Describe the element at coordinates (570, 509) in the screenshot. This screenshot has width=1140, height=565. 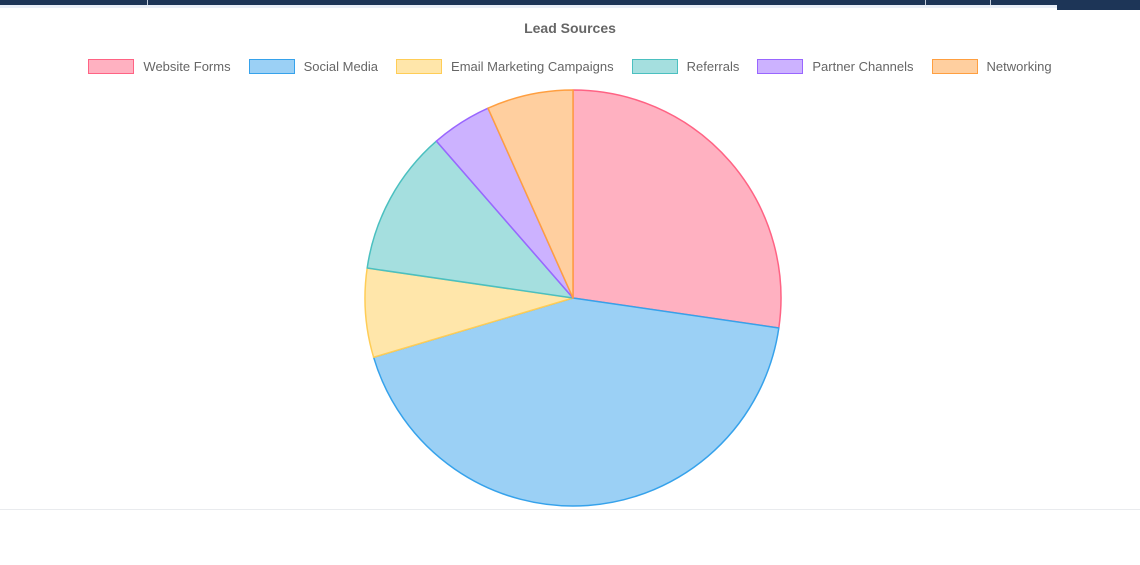
I see `panel-divider` at that location.